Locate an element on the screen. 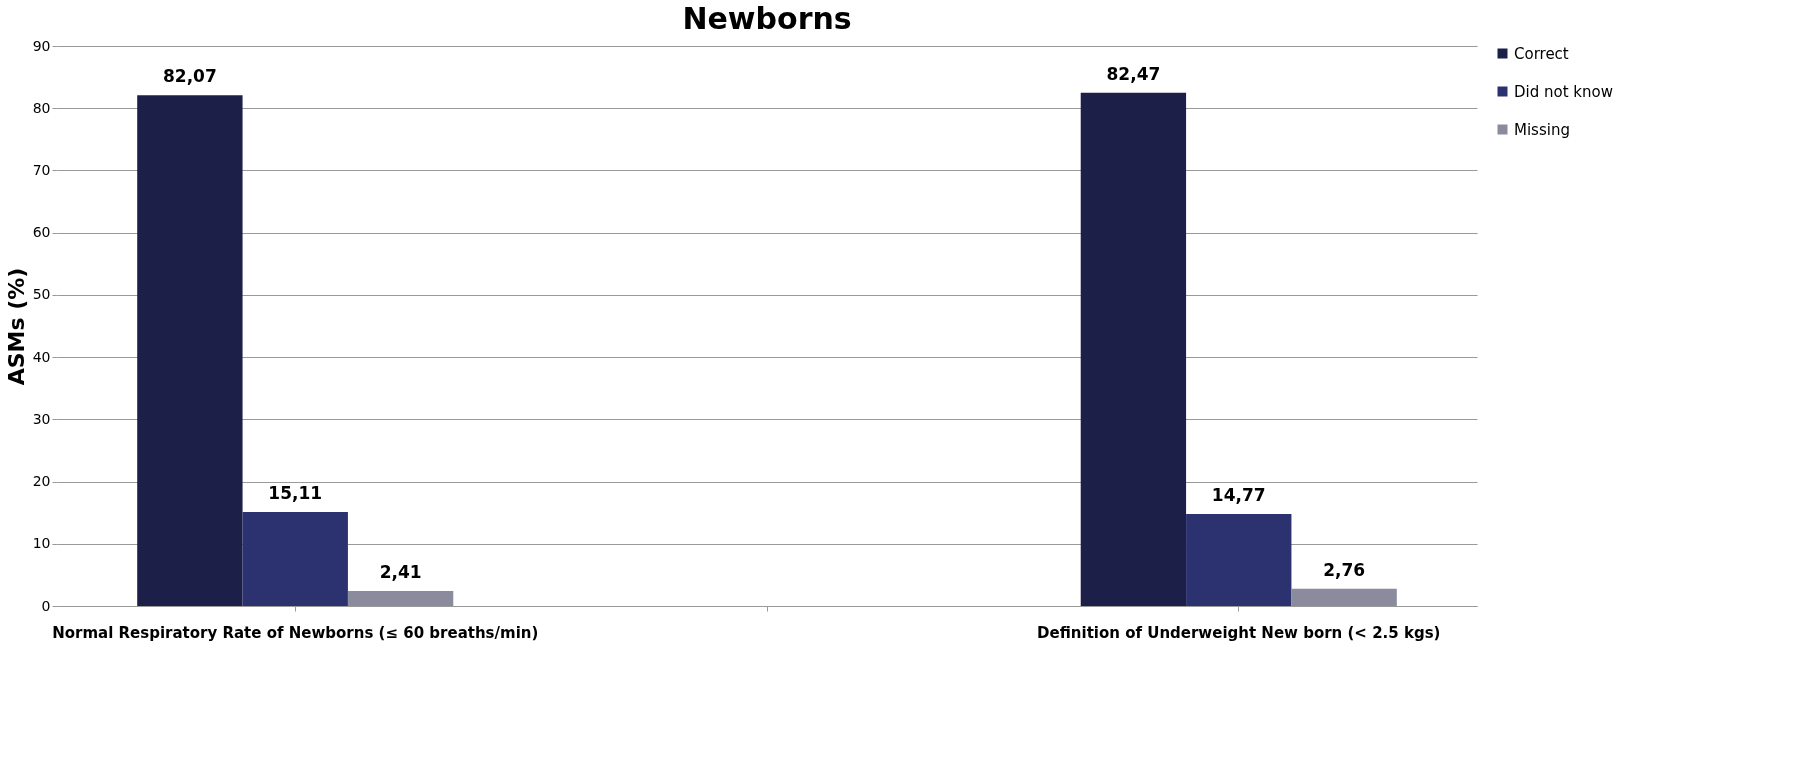  y-tick-label: 20 is located at coordinates (41, 481).